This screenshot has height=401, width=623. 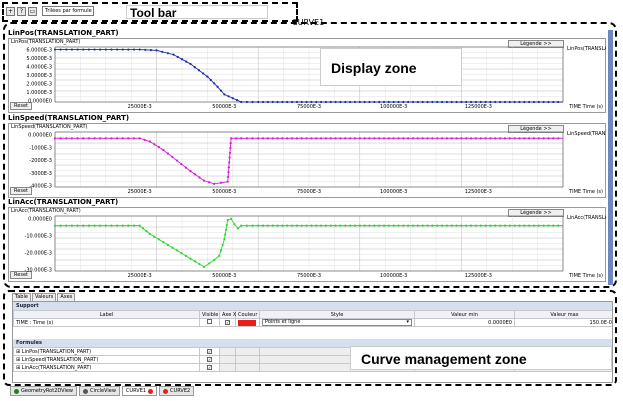 What do you see at coordinates (337, 322) in the screenshot?
I see `style-select: Points et ligne ▾` at bounding box center [337, 322].